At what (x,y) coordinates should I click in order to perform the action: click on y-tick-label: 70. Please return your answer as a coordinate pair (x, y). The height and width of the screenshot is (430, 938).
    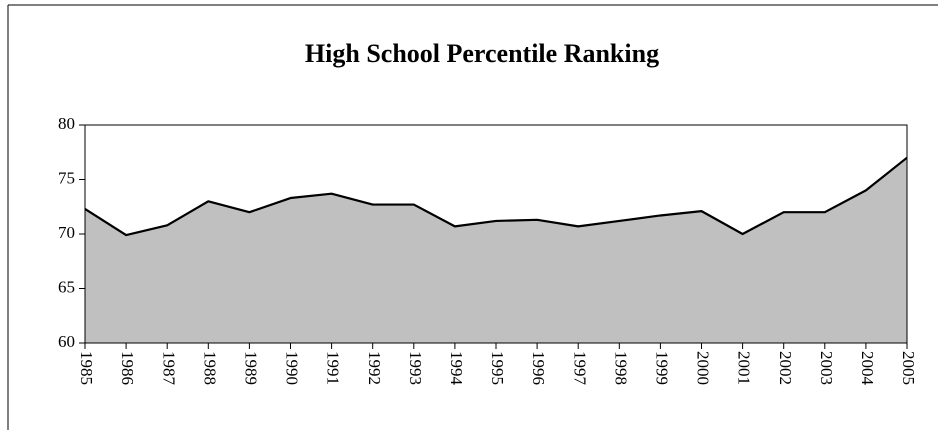
    Looking at the image, I should click on (66, 232).